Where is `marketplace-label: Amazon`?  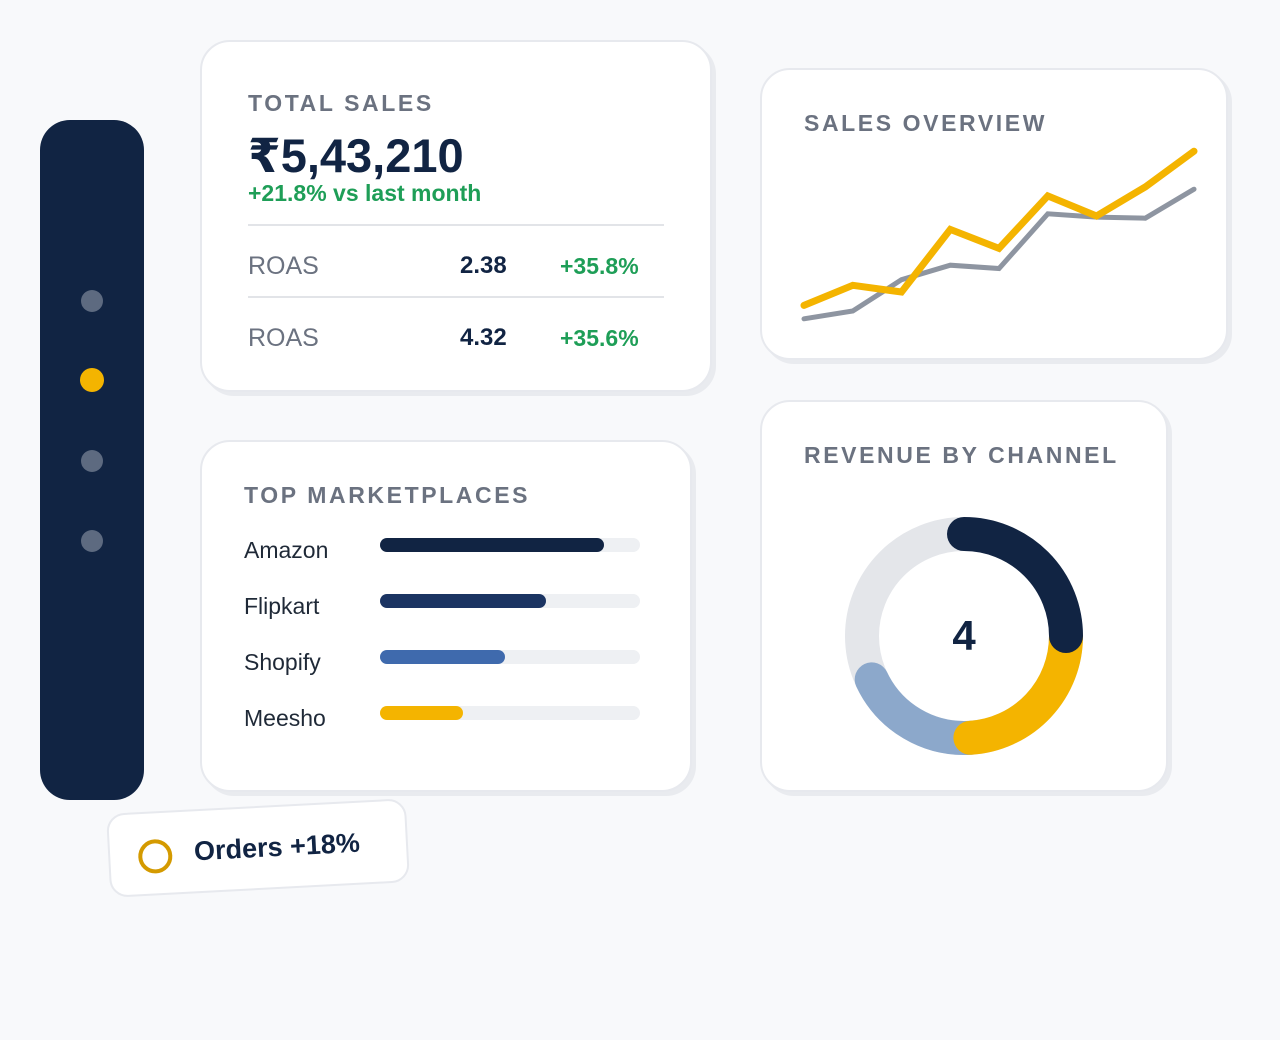
marketplace-label: Amazon is located at coordinates (286, 550).